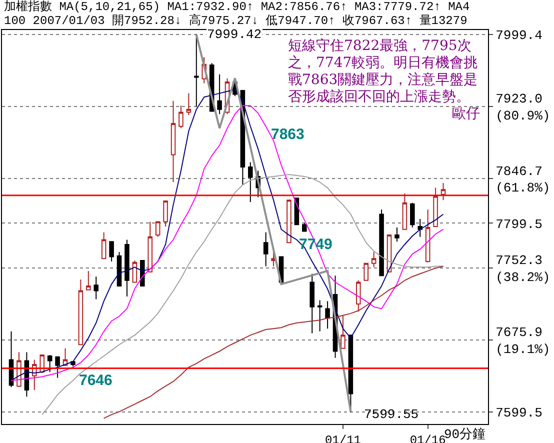 The height and width of the screenshot is (443, 554). I want to click on text: 90分鐘, so click(465, 434).